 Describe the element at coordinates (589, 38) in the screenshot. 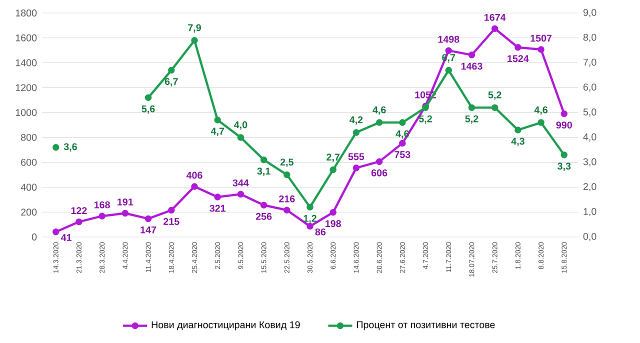

I see `y2-tick-label: 8,0` at that location.